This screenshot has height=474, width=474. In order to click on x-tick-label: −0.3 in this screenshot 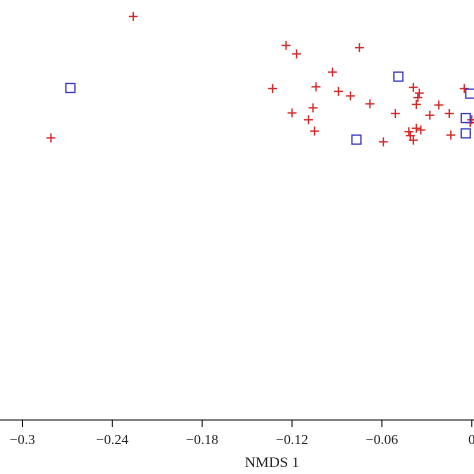, I will do `click(22, 440)`.